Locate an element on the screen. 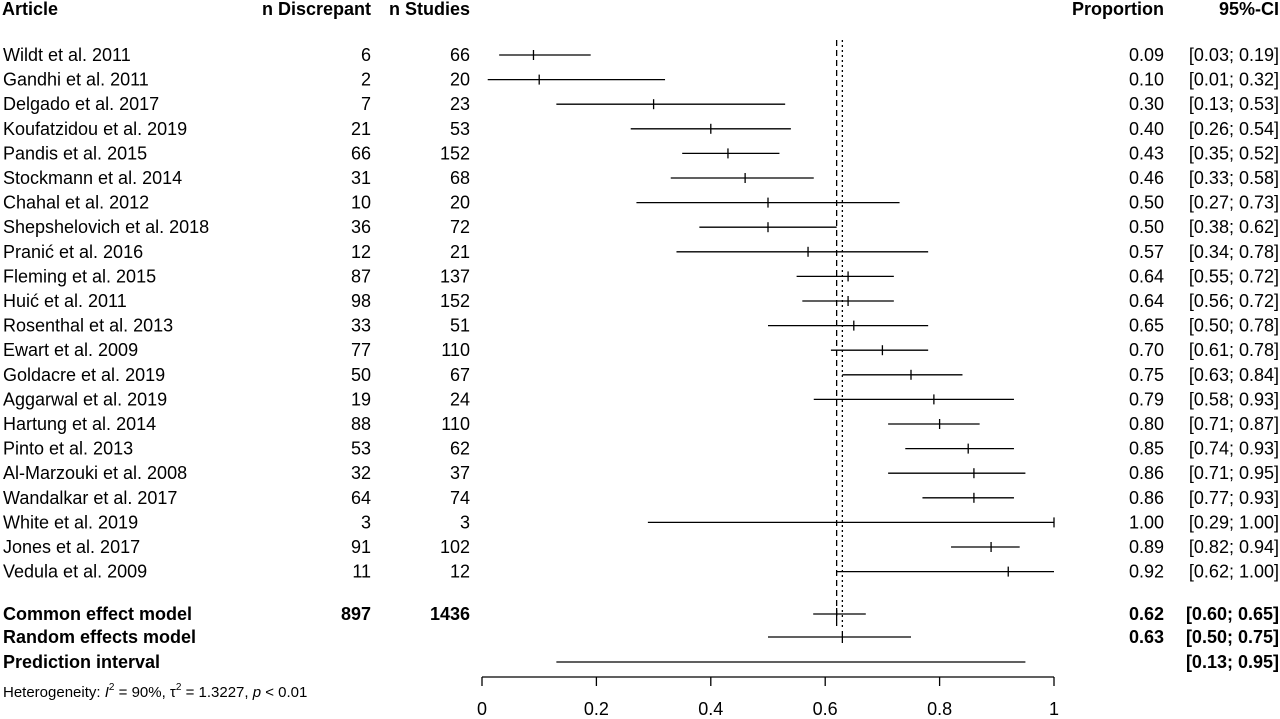 This screenshot has width=1280, height=719. study-n-discrepant: 19 is located at coordinates (361, 399).